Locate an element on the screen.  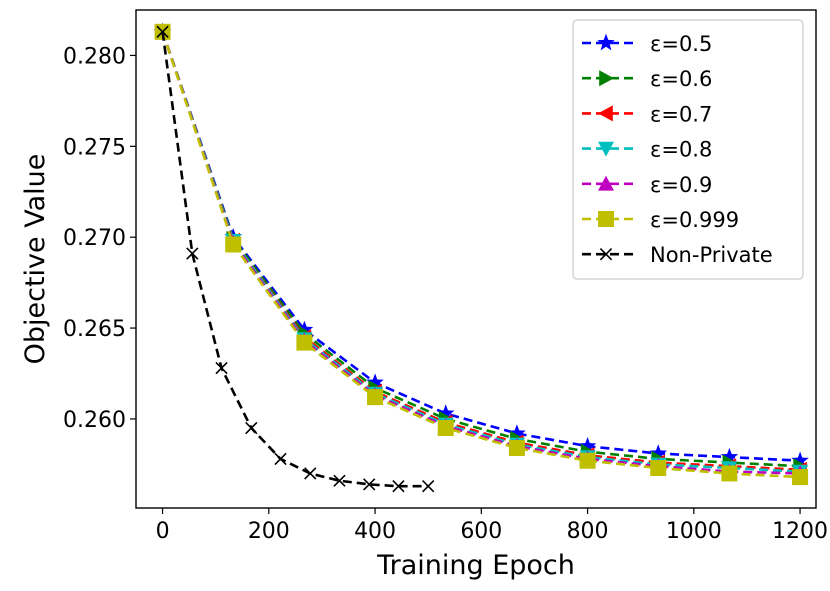
y-tick-label-5: 0.280 is located at coordinates (94, 56).